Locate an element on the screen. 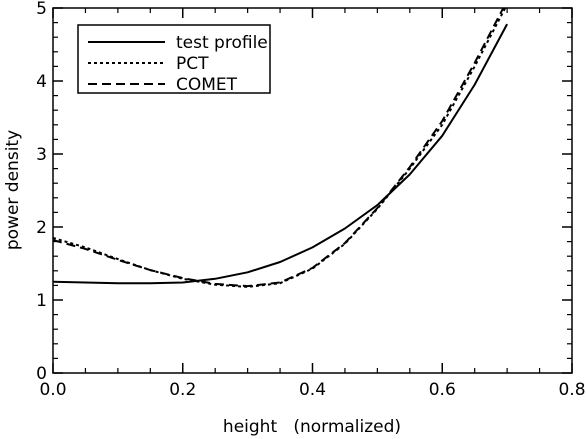 The height and width of the screenshot is (439, 586). legend-label: PCT is located at coordinates (192, 64).